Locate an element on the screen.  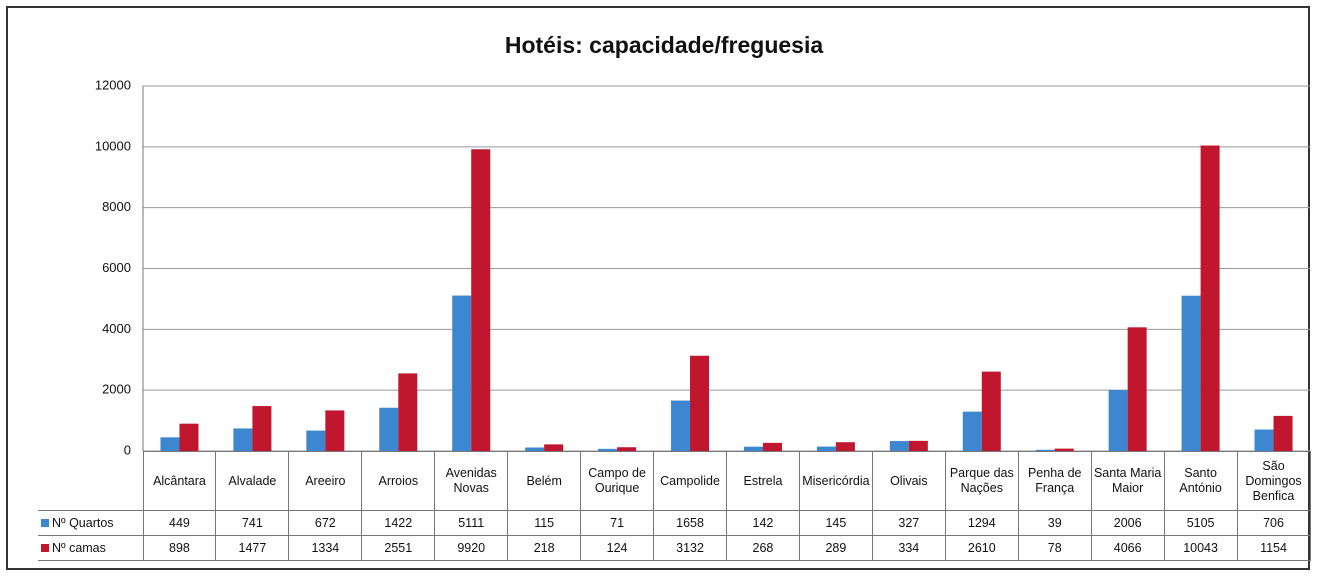
category-label: Olivais is located at coordinates (908, 481).